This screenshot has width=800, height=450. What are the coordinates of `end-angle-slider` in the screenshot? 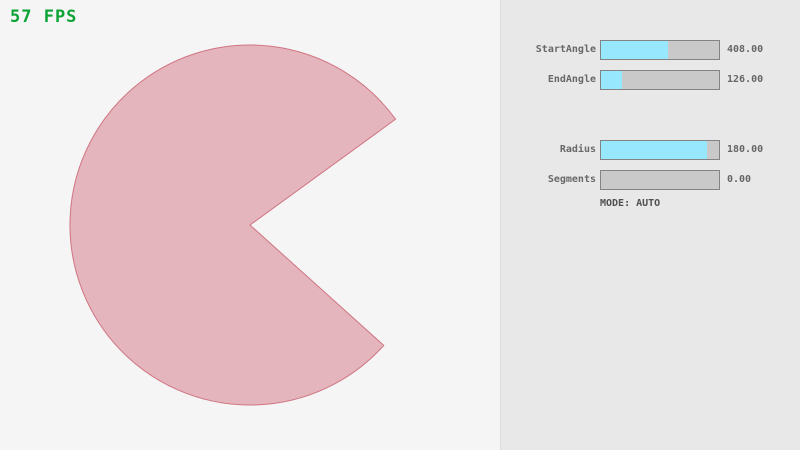 It's located at (660, 80).